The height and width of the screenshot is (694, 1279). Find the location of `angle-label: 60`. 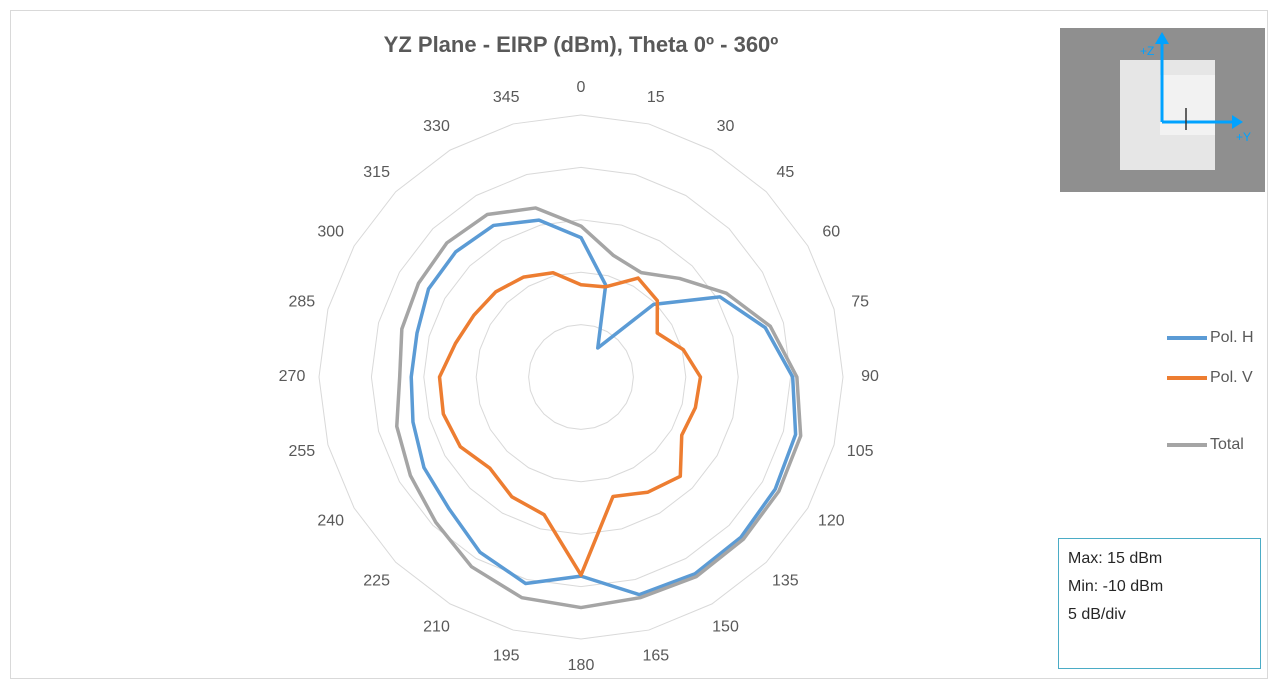

angle-label: 60 is located at coordinates (831, 232).